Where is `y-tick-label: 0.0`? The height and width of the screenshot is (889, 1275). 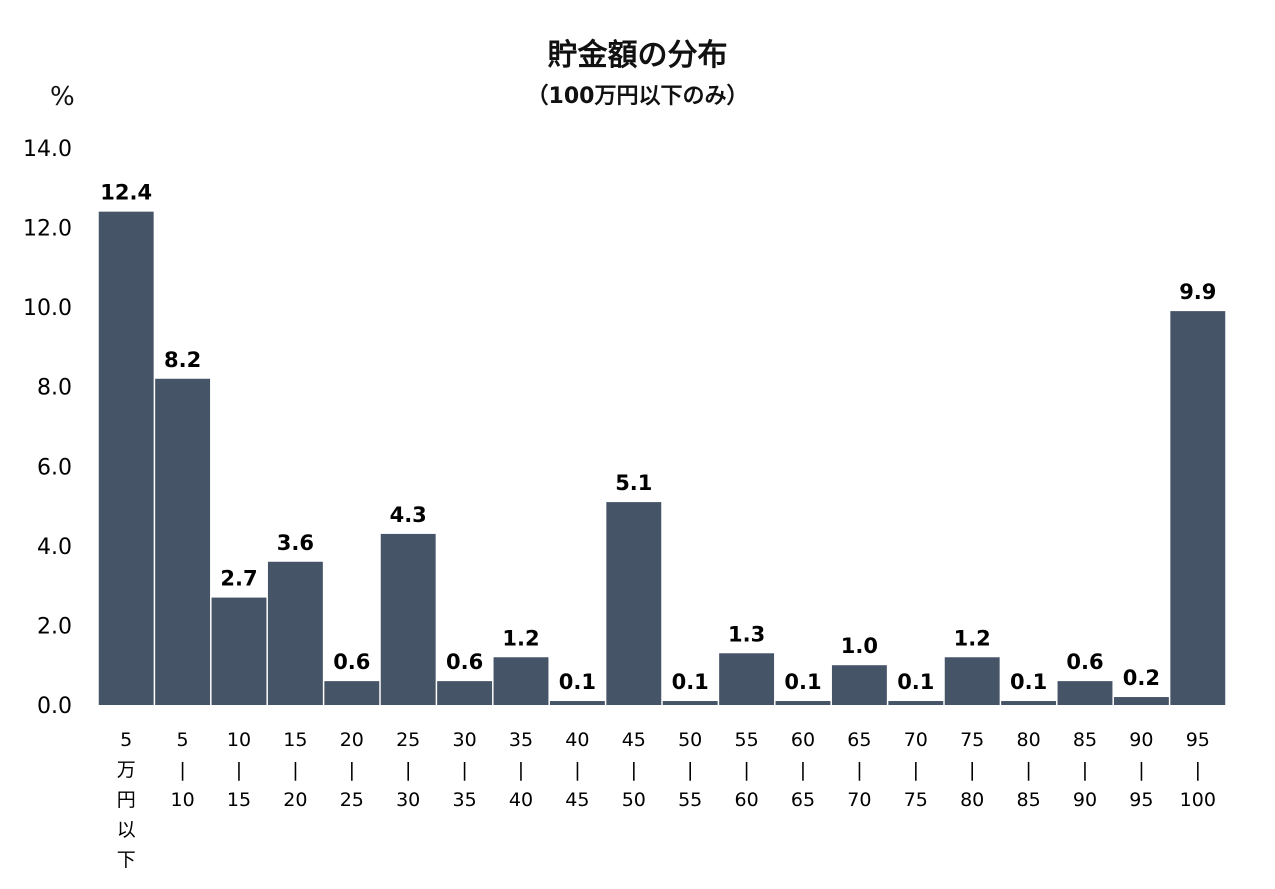
y-tick-label: 0.0 is located at coordinates (54, 706).